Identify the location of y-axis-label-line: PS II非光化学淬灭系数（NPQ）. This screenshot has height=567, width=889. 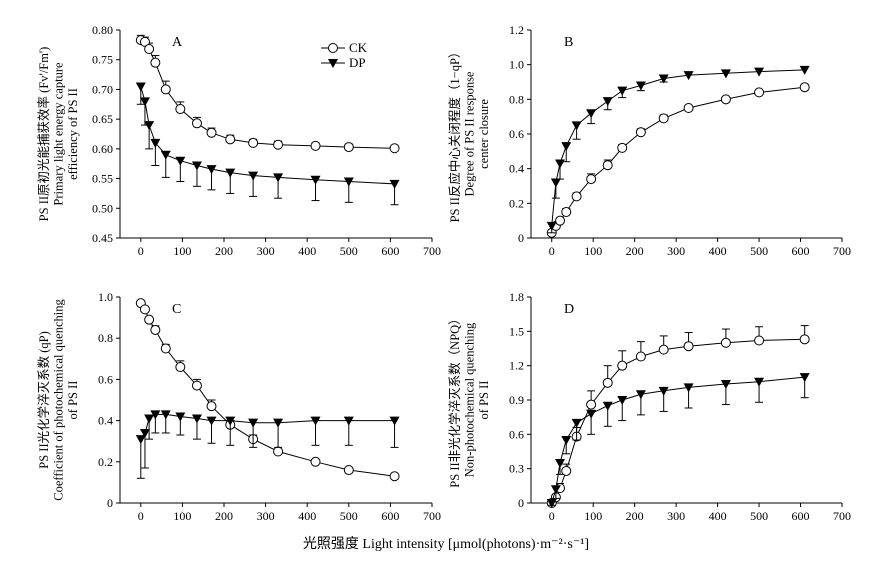
(454, 399).